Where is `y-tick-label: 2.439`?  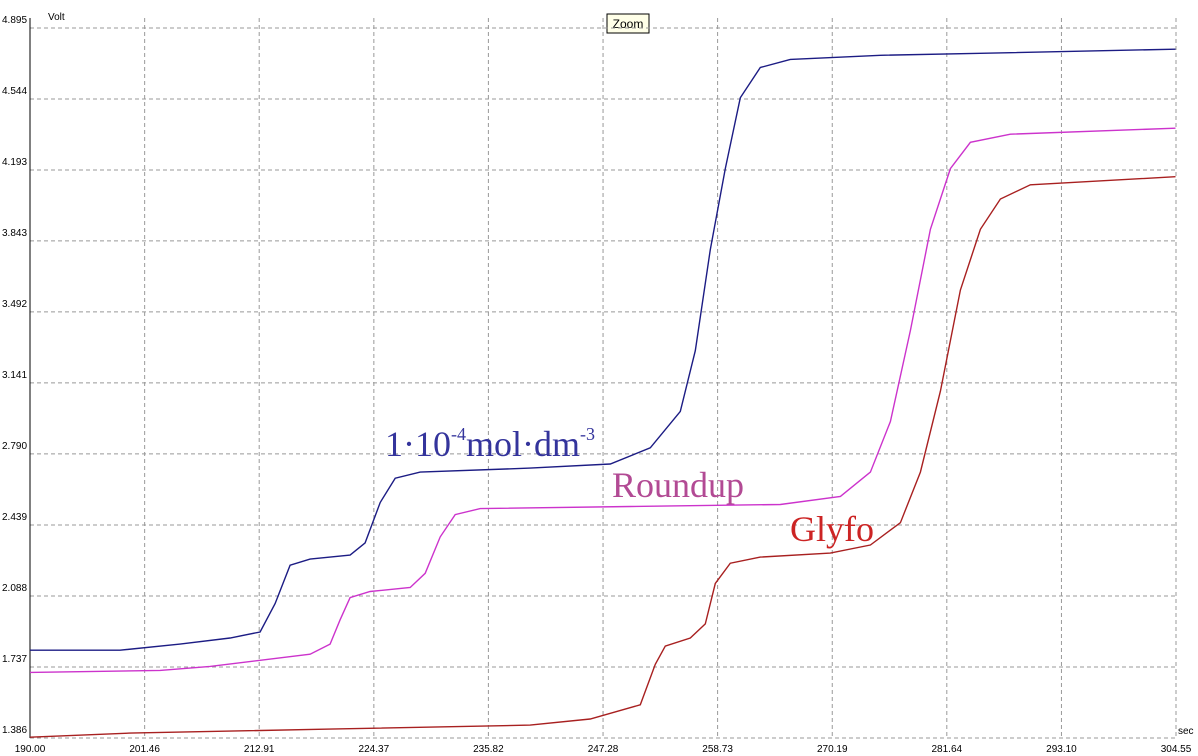
y-tick-label: 2.439 is located at coordinates (14, 517).